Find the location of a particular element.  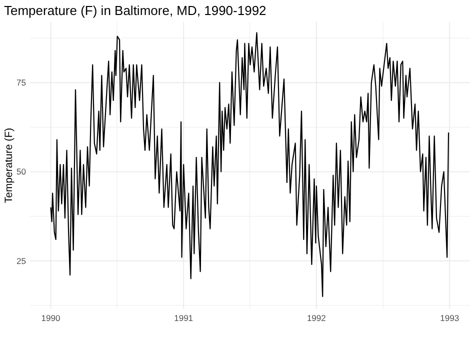

y-axis-title: Temperature (F) is located at coordinates (9, 166).